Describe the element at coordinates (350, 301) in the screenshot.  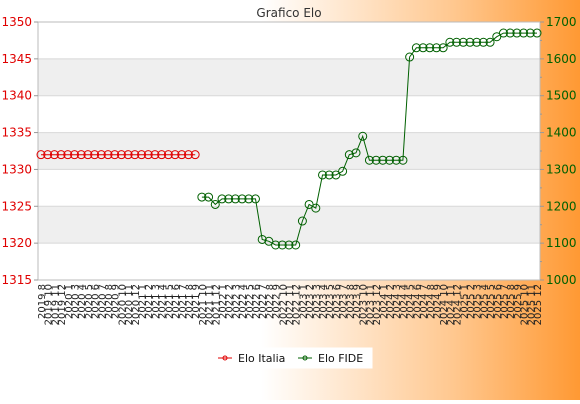
I see `x-axis-label: 2023 8` at that location.